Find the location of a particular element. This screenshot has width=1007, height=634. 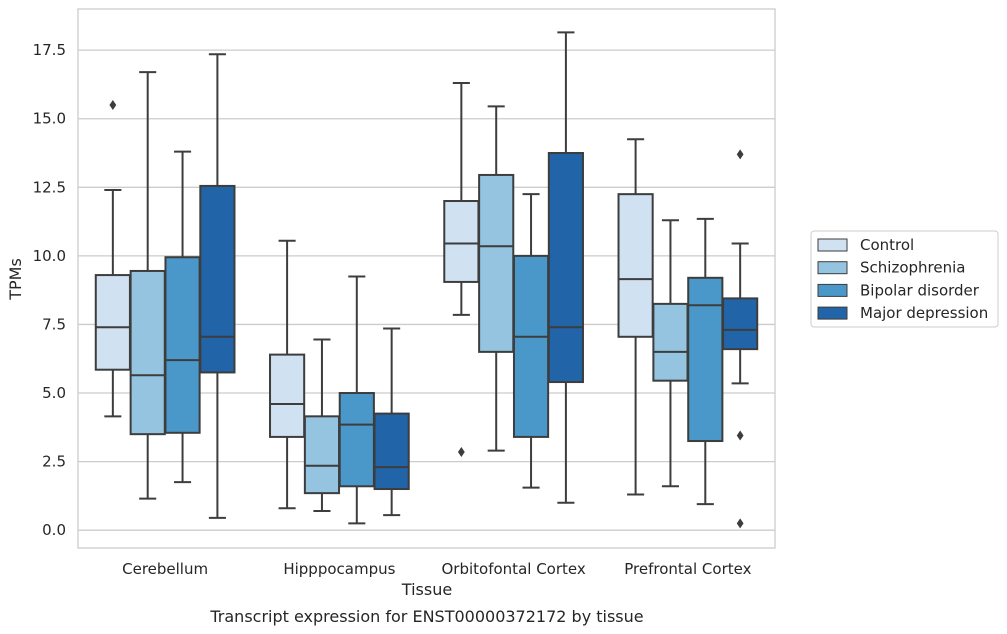

box-schizophrenia-orbitofontal-cortex is located at coordinates (496, 278).